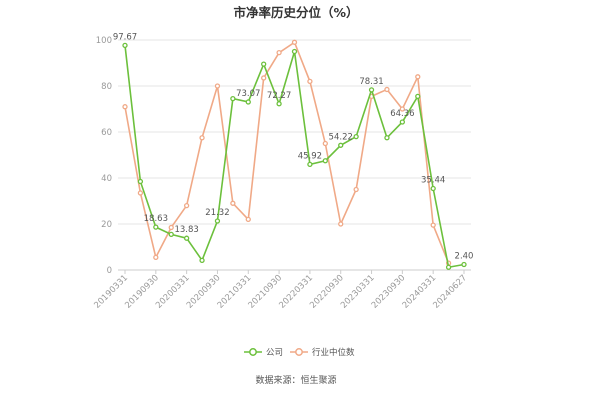  I want to click on data-label: 73.07, so click(248, 94).